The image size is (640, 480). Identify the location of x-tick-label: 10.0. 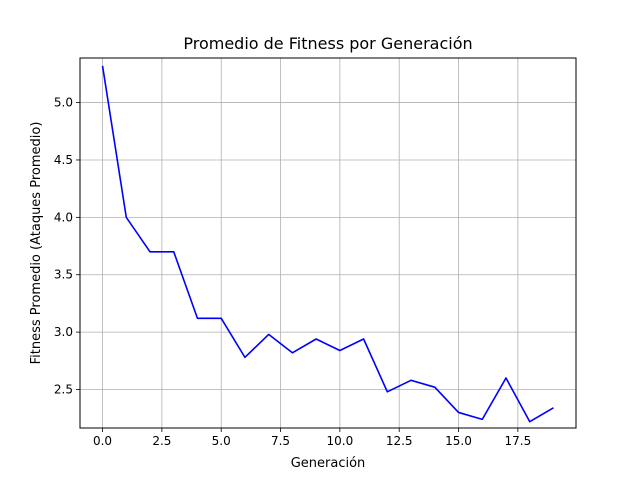
(340, 441).